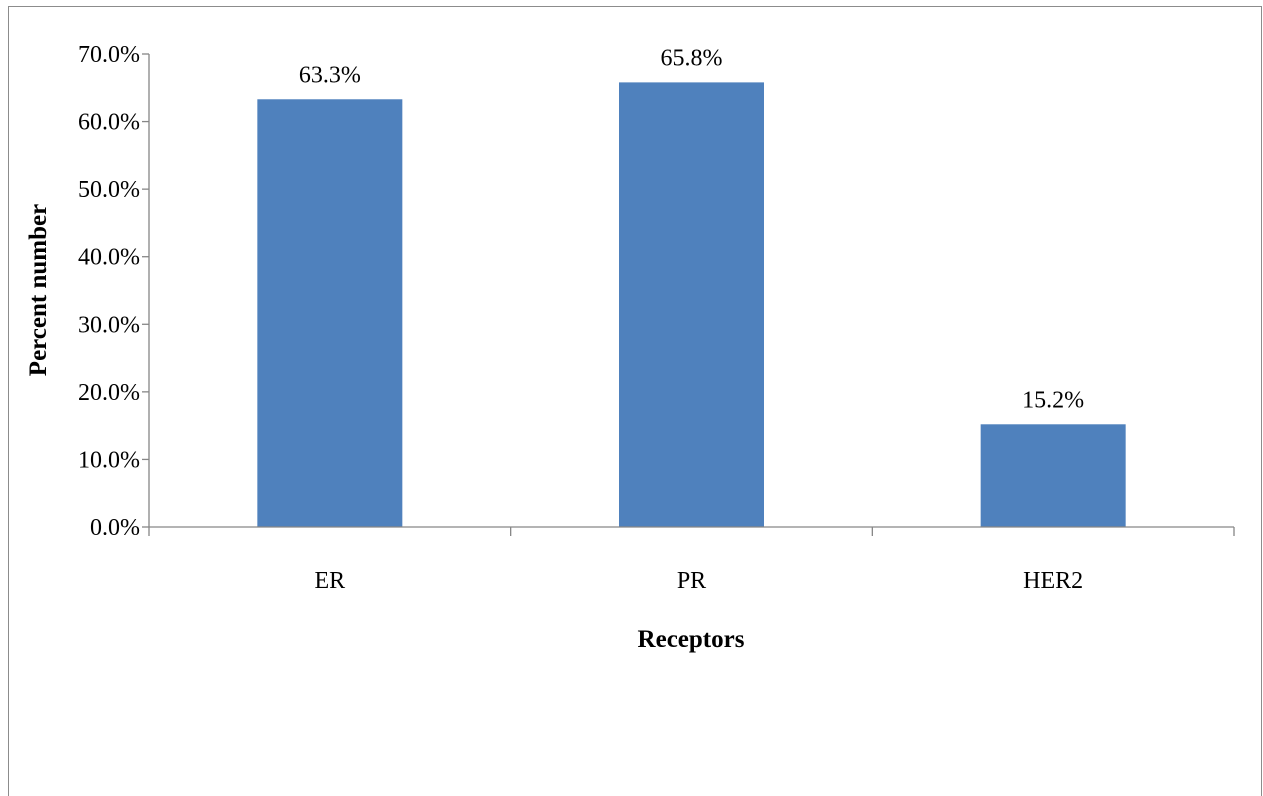 This screenshot has height=796, width=1263. I want to click on y-tick-label: 60.0%, so click(109, 123).